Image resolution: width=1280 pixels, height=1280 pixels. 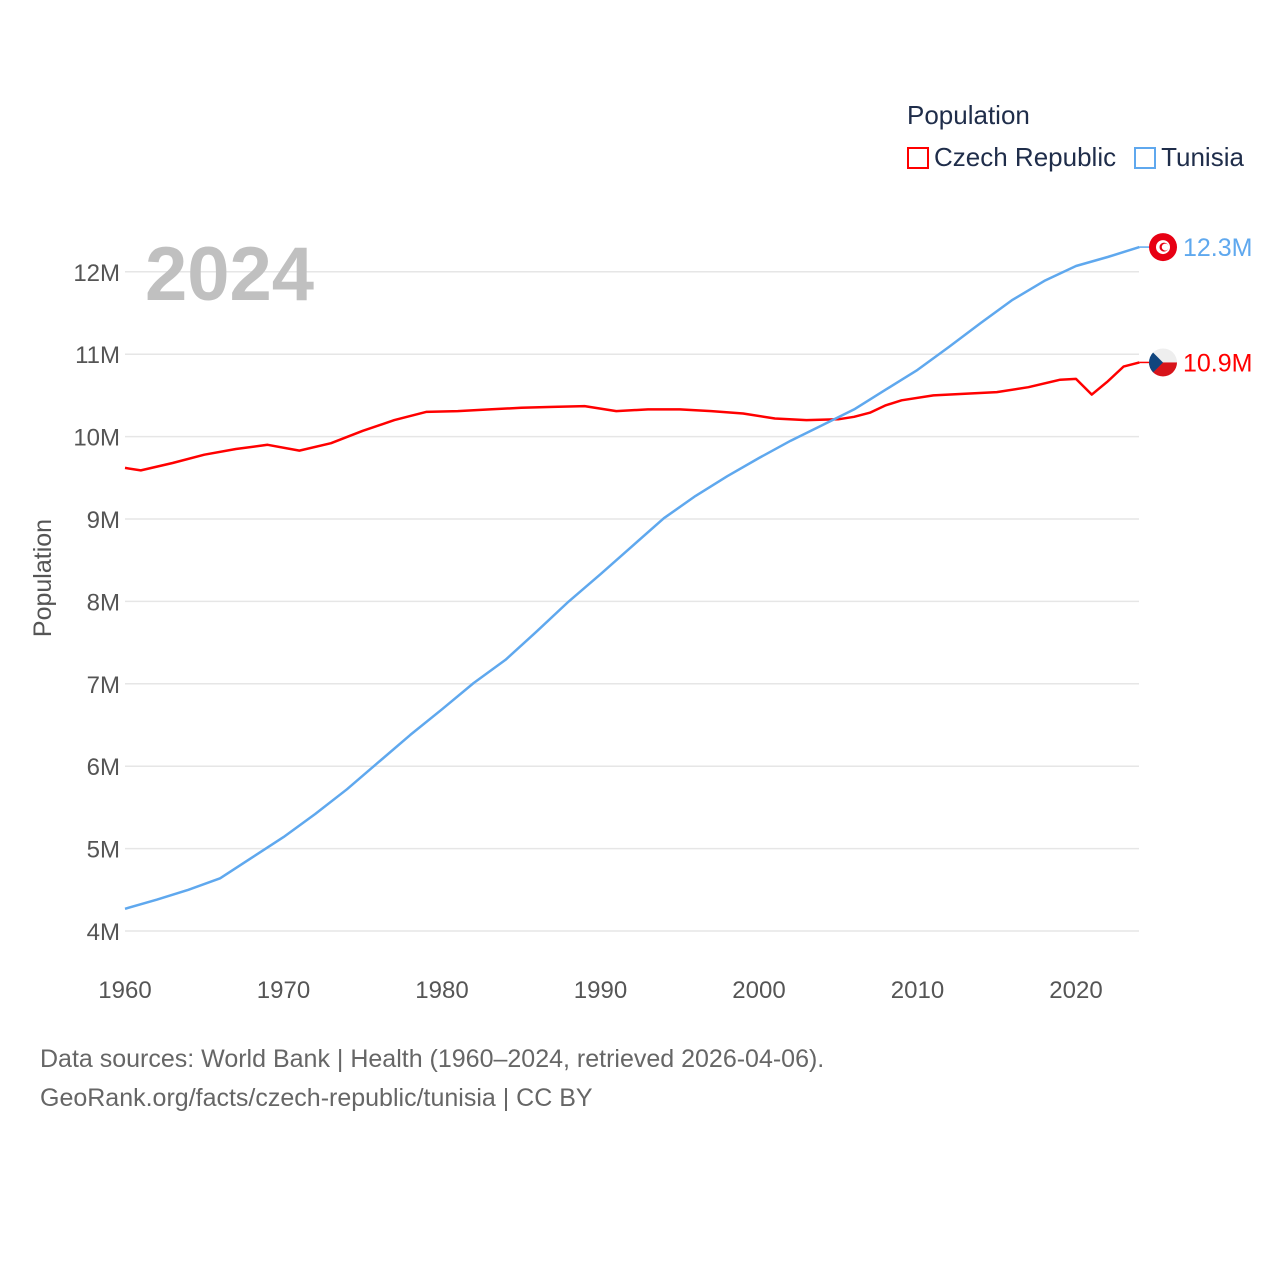 I want to click on y-axis-ticks: 4M 5M 6M 7M 8M 9M 10M 11M 12M, so click(x=96, y=603).